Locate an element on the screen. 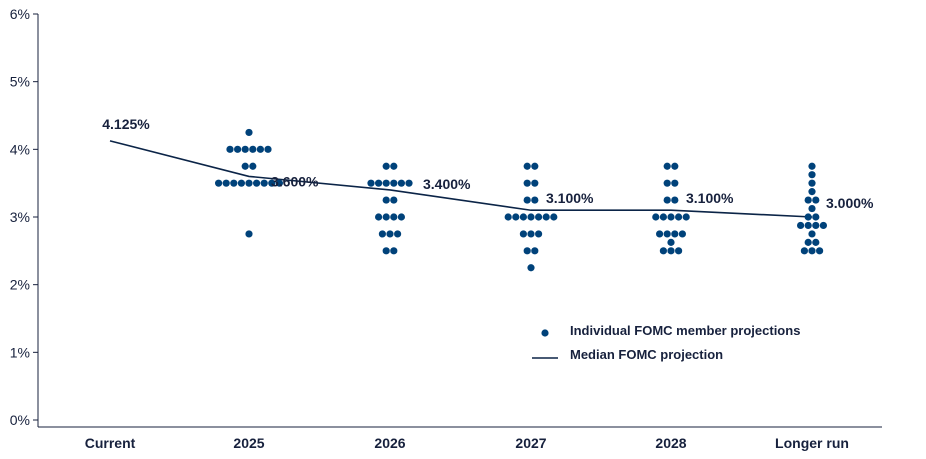 Image resolution: width=926 pixels, height=459 pixels. median-line-group is located at coordinates (461, 179).